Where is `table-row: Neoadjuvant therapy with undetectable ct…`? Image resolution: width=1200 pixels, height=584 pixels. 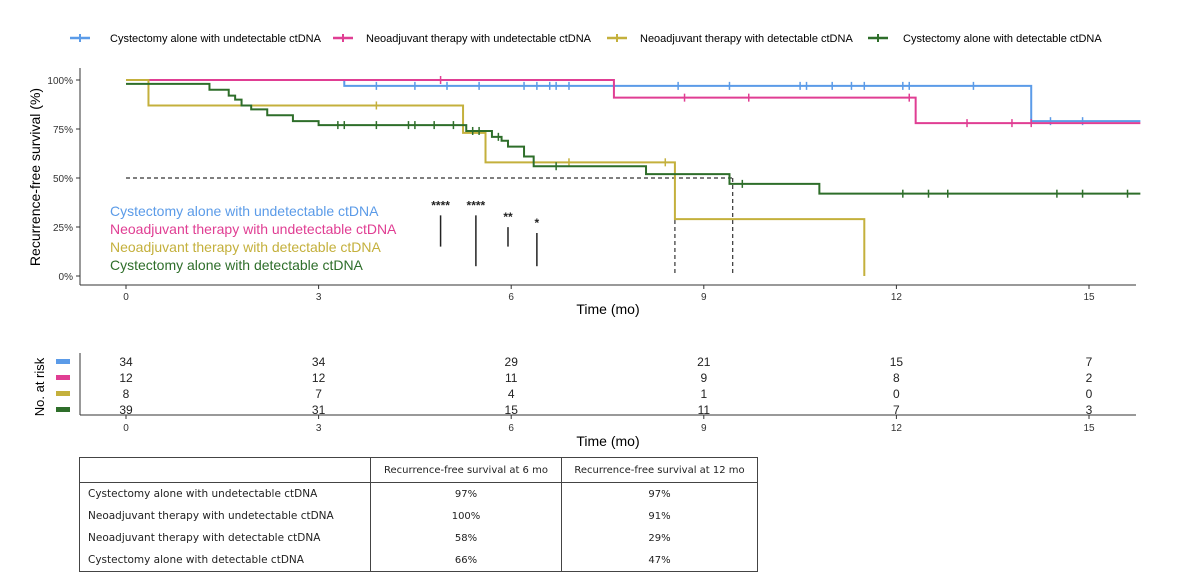
table-row: Neoadjuvant therapy with undetectable ct… is located at coordinates (418, 516).